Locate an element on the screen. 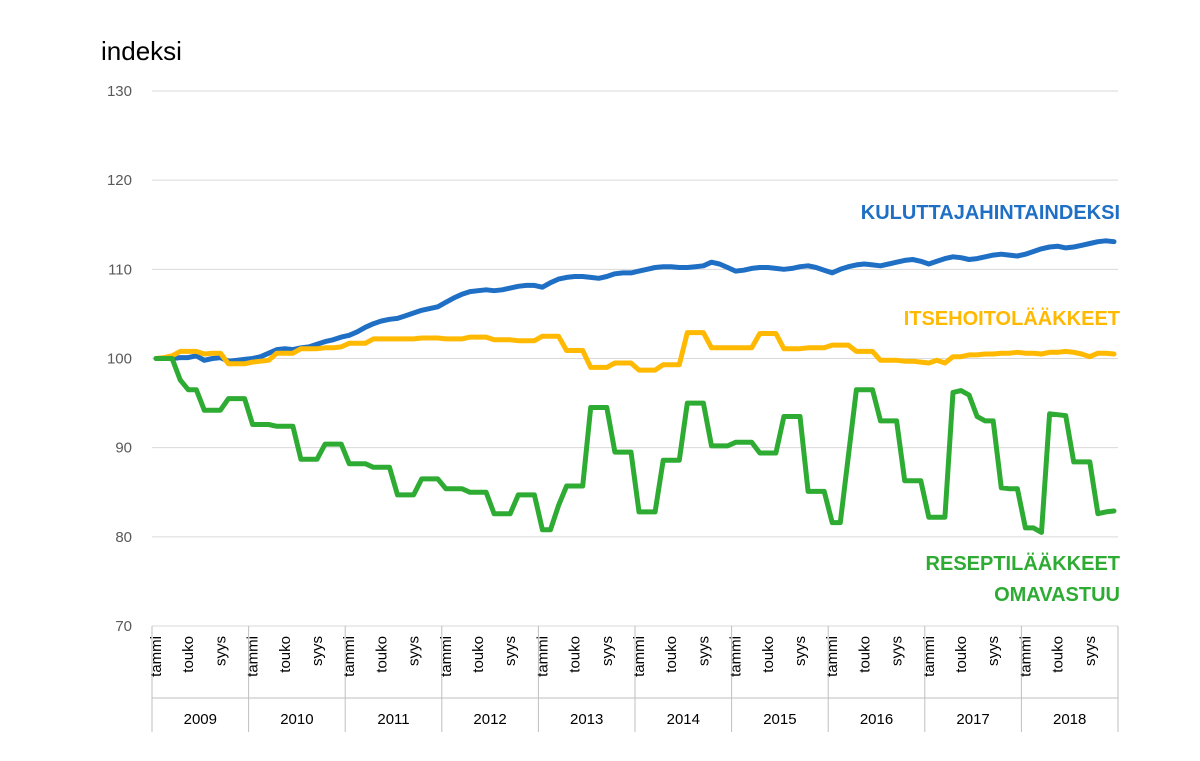 This screenshot has width=1200, height=761. series-label: ITSEHOITOLÄÄKKEET is located at coordinates (1012, 318).